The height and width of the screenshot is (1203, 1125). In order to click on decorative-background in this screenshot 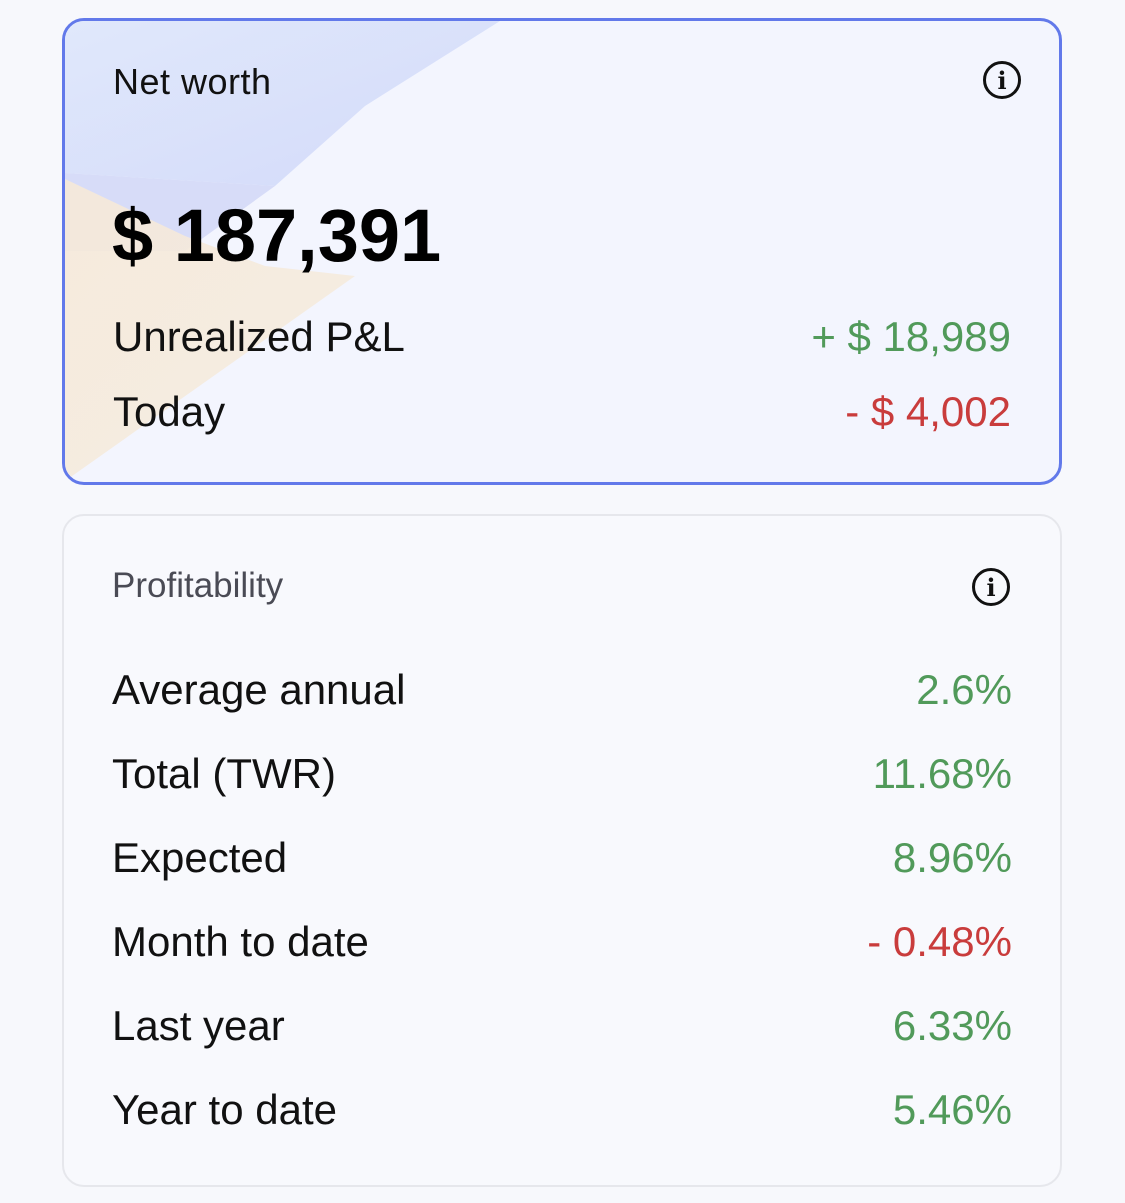, I will do `click(282, 251)`.